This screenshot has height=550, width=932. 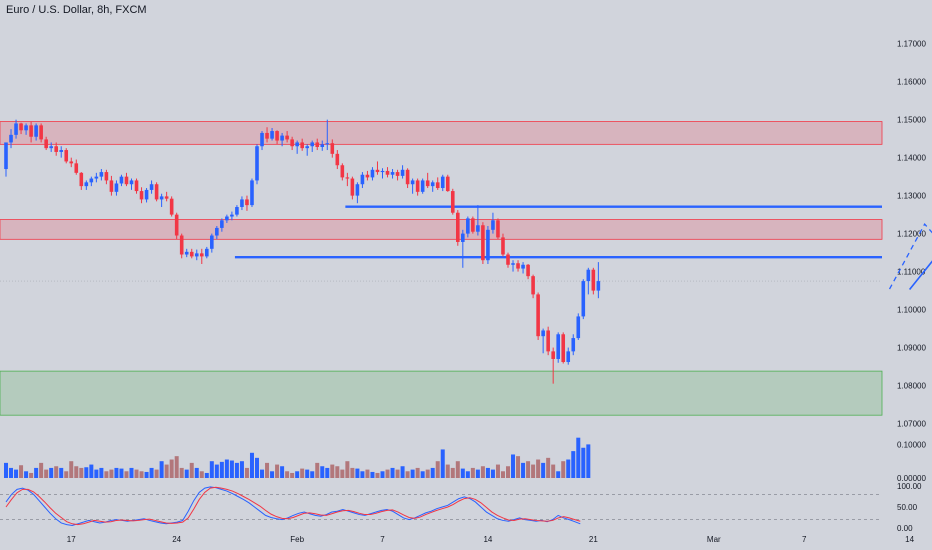 What do you see at coordinates (911, 386) in the screenshot?
I see `price-tick-label: 1.08000` at bounding box center [911, 386].